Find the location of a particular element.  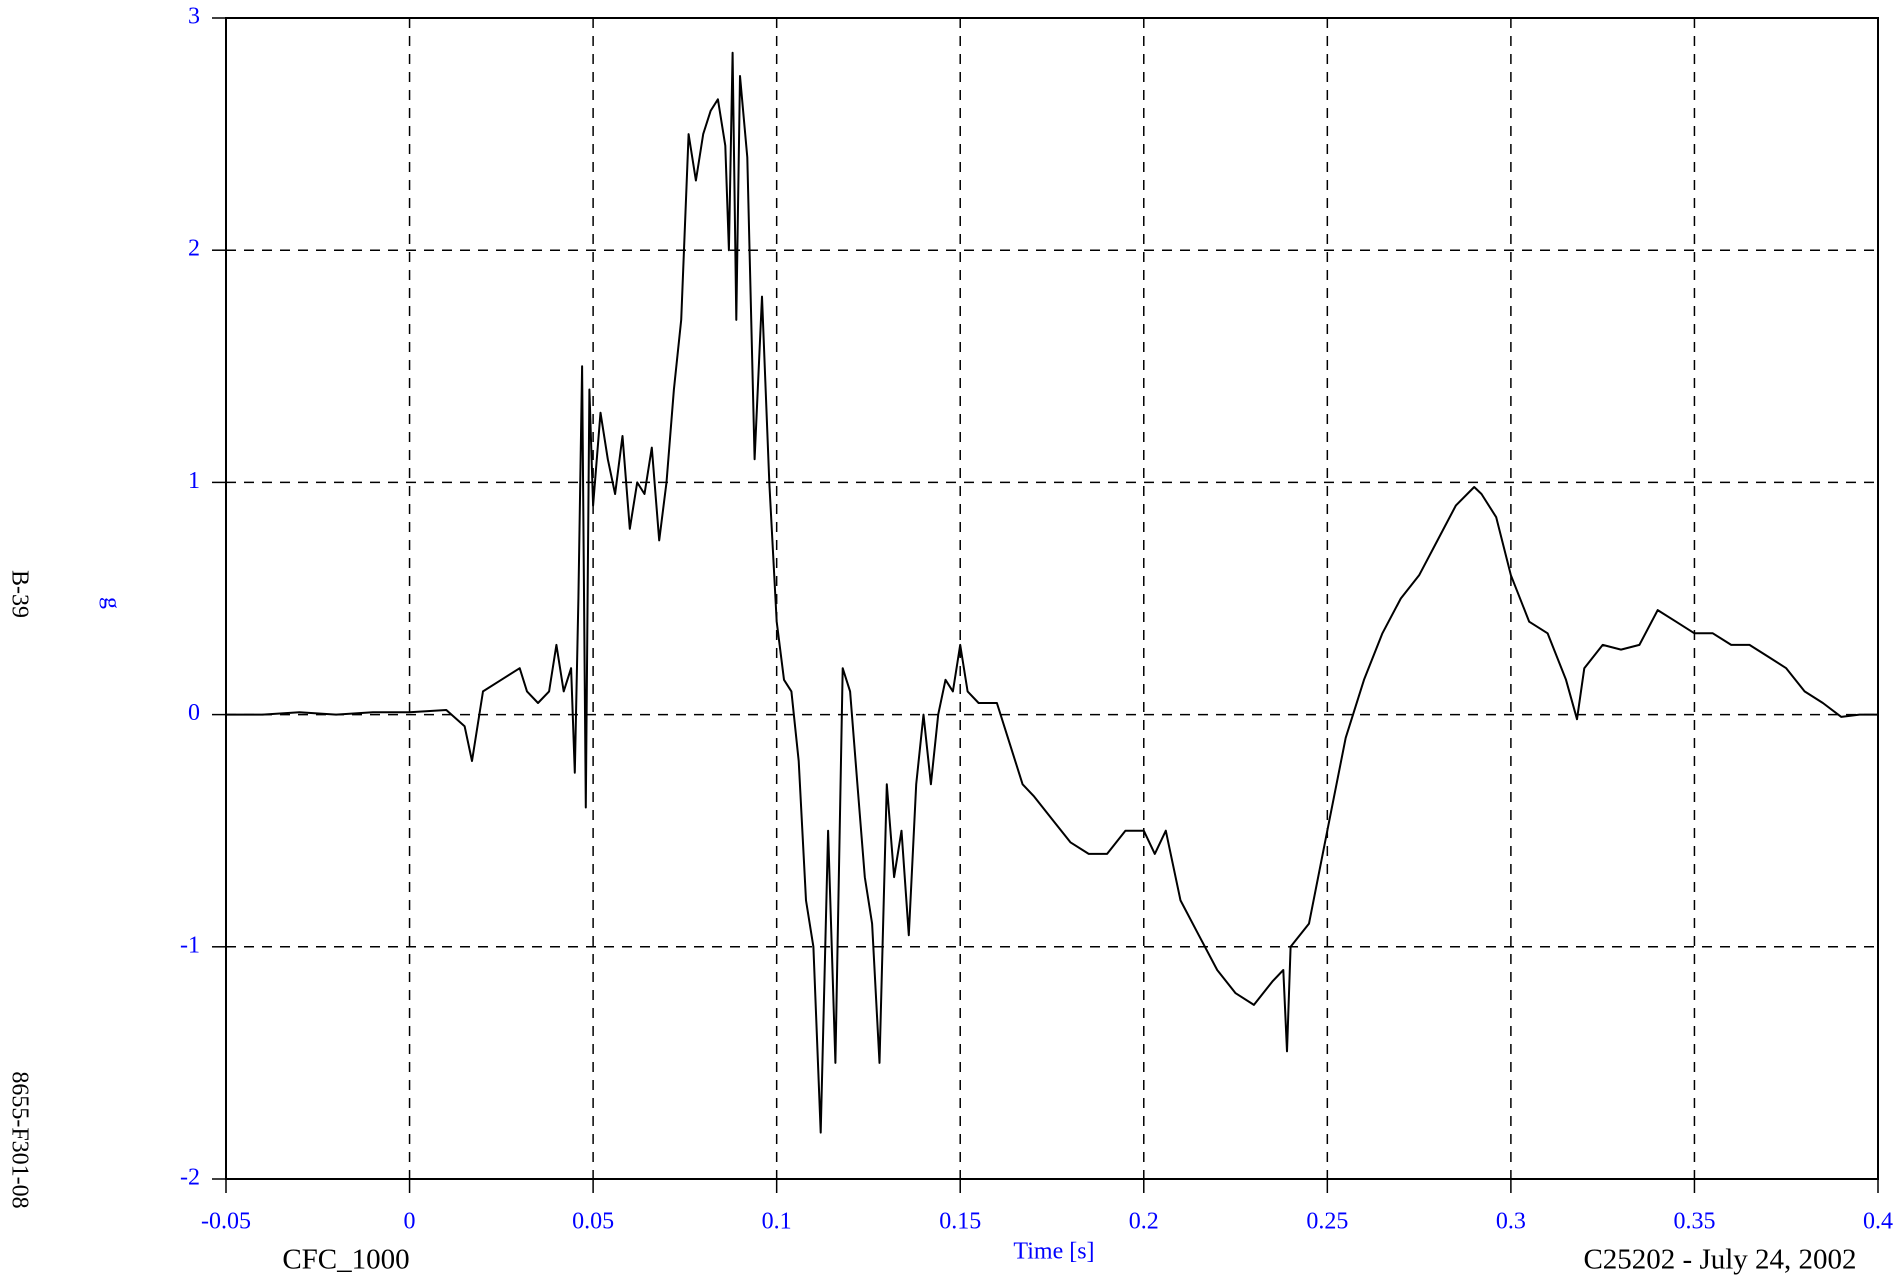

page-label: B-39 is located at coordinates (19, 594).